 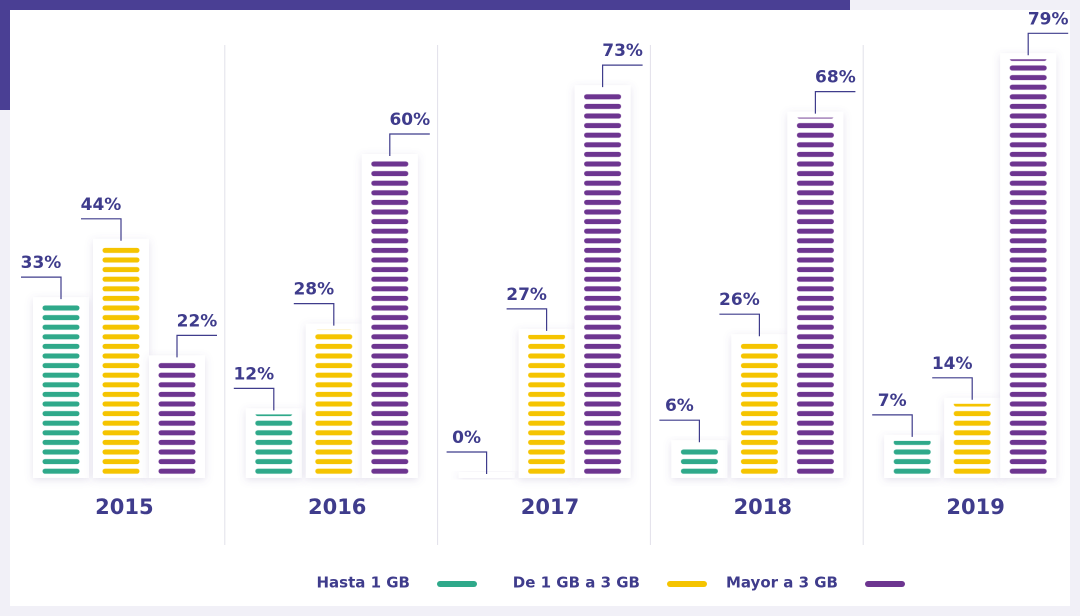 I want to click on data-label: 0%, so click(x=466, y=438).